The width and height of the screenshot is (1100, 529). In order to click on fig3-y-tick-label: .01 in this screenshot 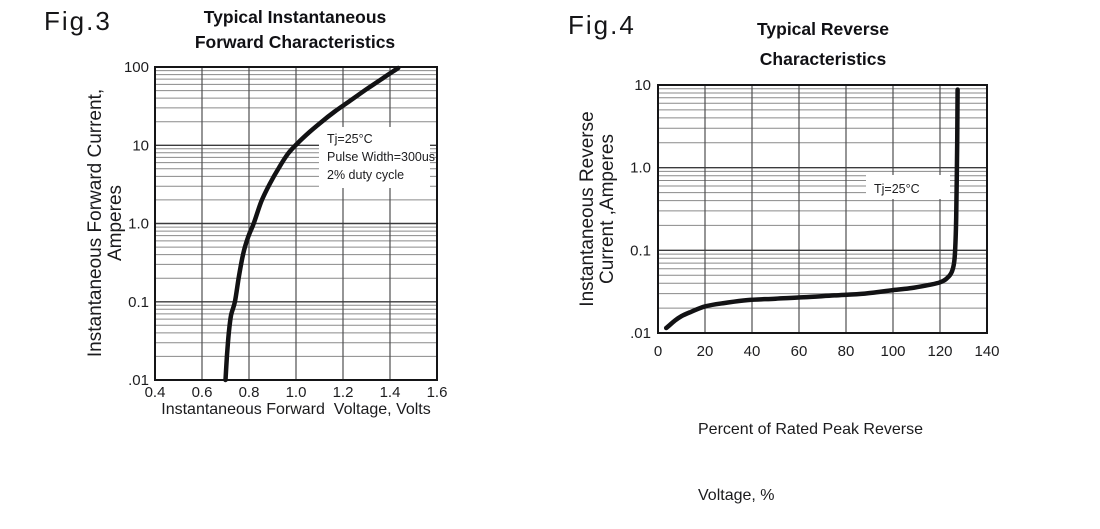, I will do `click(138, 380)`.